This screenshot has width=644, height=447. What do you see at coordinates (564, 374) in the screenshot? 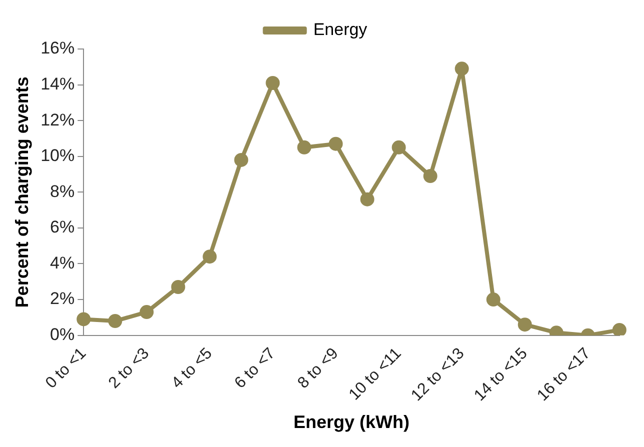
I see `x-tick-label: 16 to <17` at bounding box center [564, 374].